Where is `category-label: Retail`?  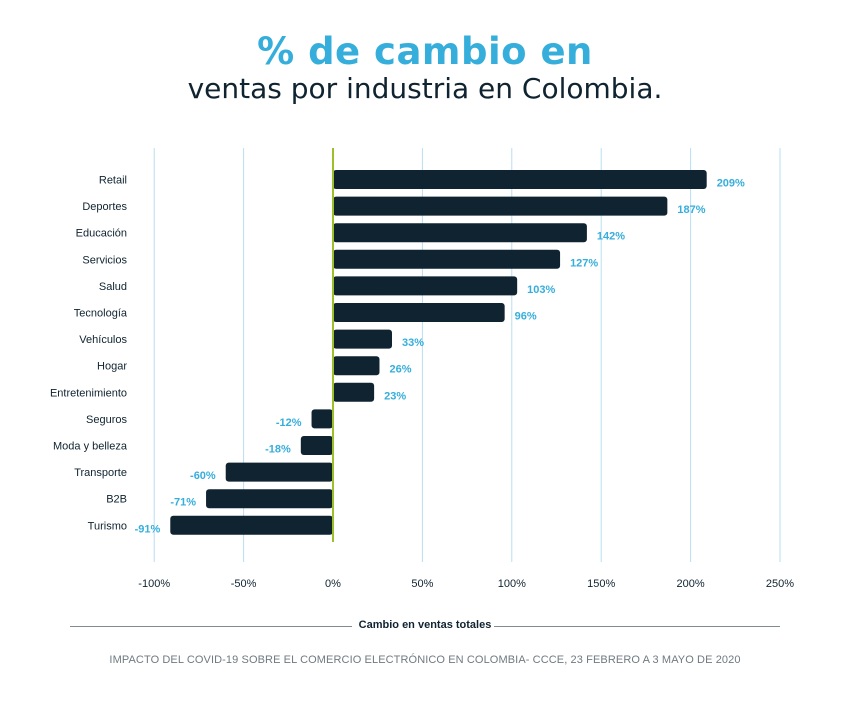
category-label: Retail is located at coordinates (113, 181).